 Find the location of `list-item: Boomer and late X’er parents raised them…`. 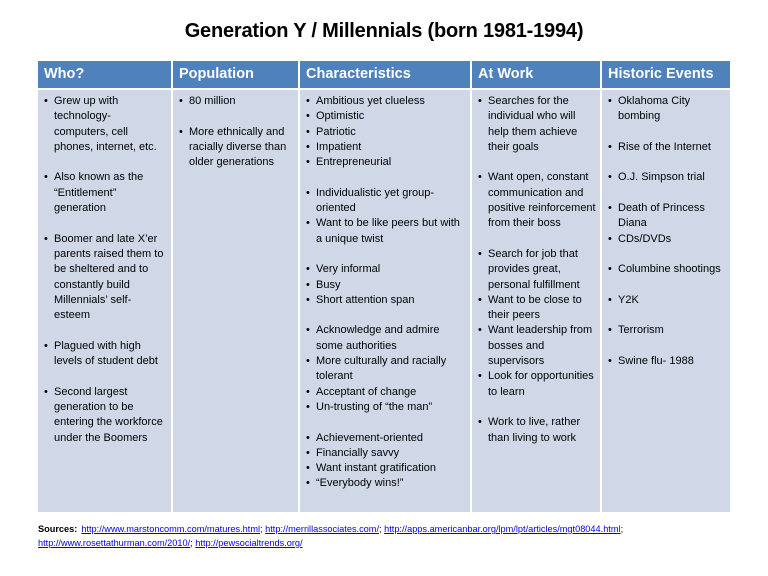

list-item: Boomer and late X’er parents raised them… is located at coordinates (104, 278).